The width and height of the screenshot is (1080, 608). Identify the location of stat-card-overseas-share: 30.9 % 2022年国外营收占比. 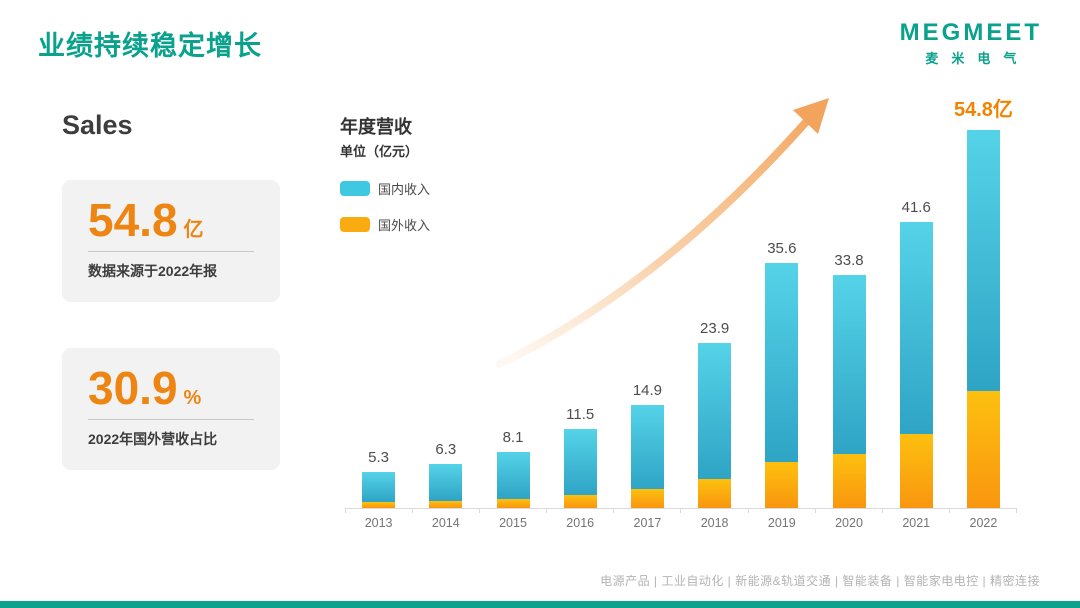
(171, 409).